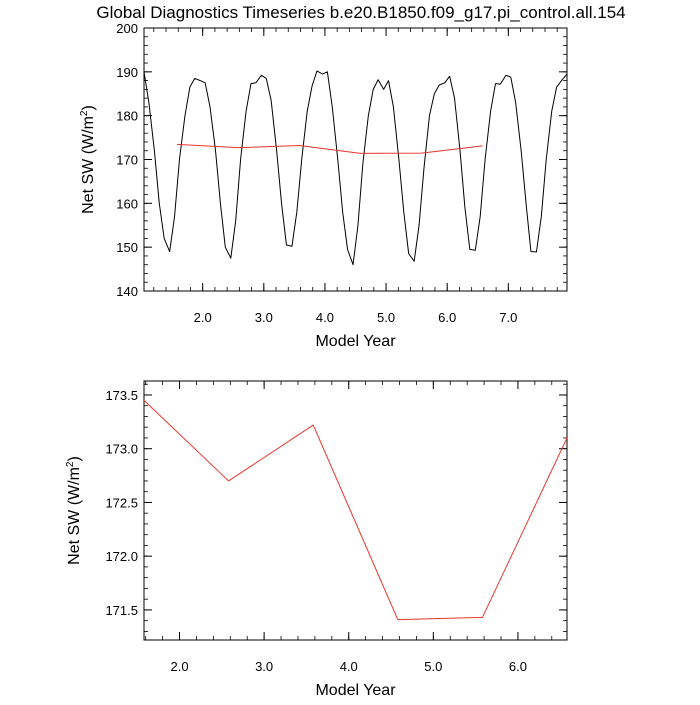 The height and width of the screenshot is (705, 700). What do you see at coordinates (508, 317) in the screenshot?
I see `x-tick-label: 7.0` at bounding box center [508, 317].